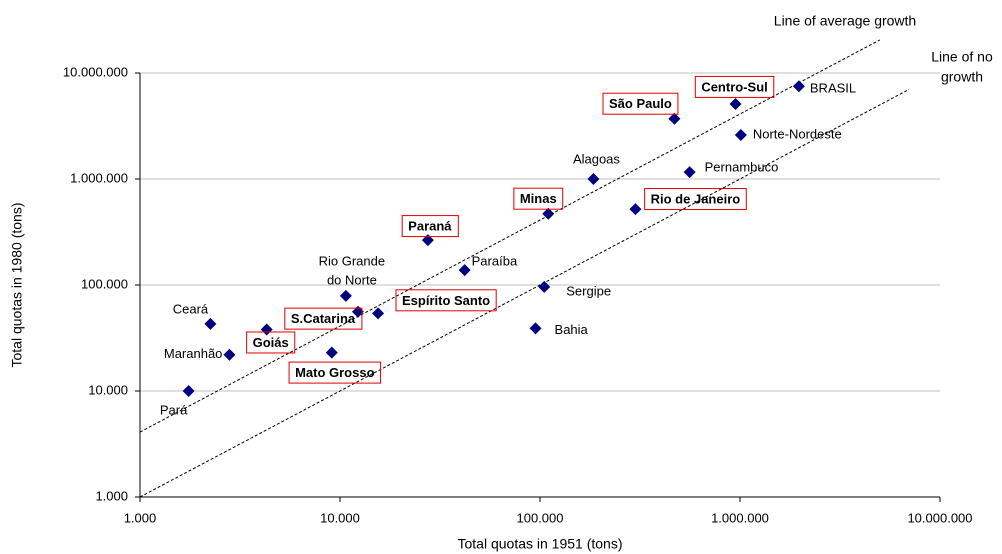  I want to click on point-label: Centro-Sul, so click(734, 86).